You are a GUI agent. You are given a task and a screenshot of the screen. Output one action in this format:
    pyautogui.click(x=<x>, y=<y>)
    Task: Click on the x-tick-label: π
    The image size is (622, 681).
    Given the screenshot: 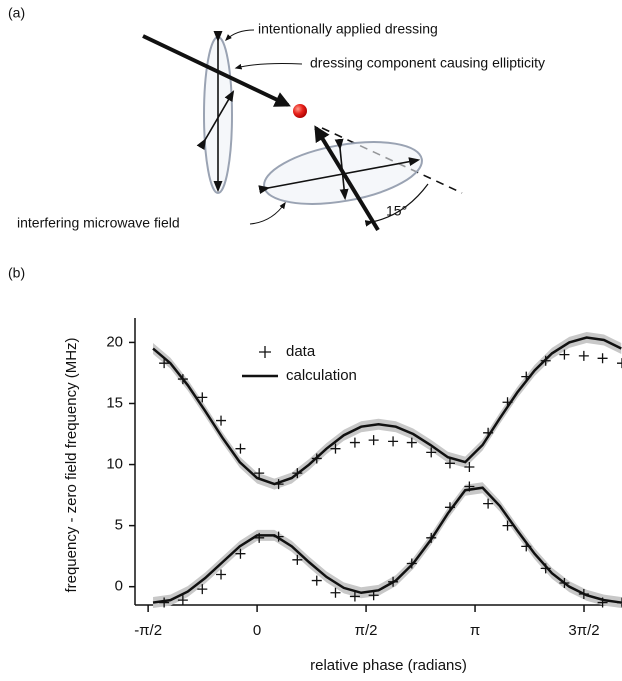 What is the action you would take?
    pyautogui.click(x=475, y=630)
    